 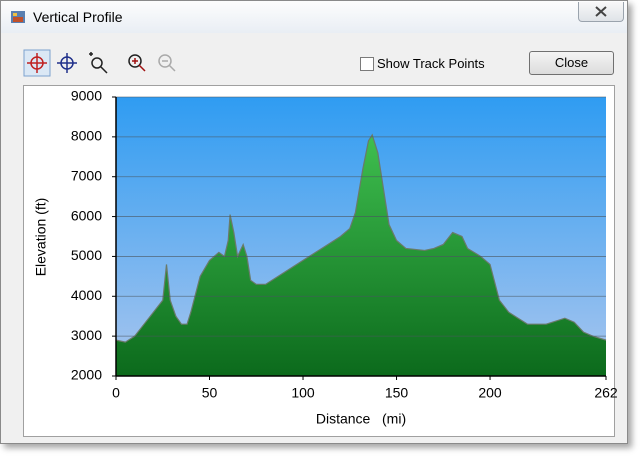 What do you see at coordinates (167, 63) in the screenshot?
I see `zoom-out-tool` at bounding box center [167, 63].